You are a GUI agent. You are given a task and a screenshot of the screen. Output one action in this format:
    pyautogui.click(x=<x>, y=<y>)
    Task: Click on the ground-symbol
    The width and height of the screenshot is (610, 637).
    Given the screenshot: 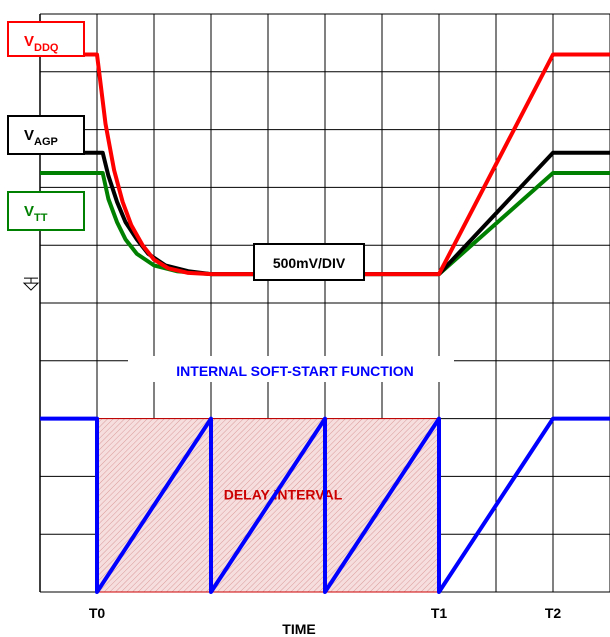 What is the action you would take?
    pyautogui.click(x=31, y=284)
    